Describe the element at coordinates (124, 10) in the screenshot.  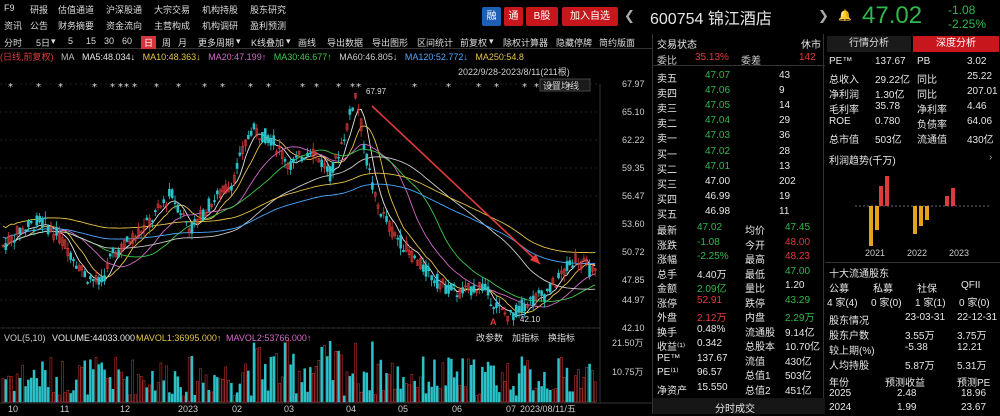
I see `nav-hsgt: 沪深股通` at that location.